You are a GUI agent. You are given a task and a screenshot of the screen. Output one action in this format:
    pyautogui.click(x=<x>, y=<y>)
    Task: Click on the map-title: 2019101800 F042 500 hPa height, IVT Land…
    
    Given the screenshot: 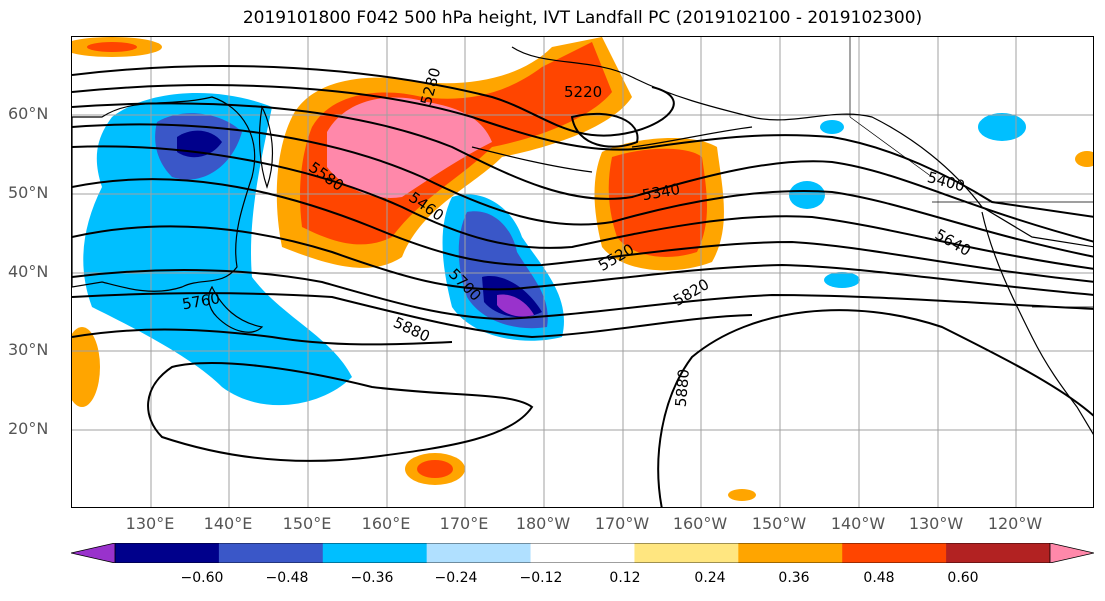 What is the action you would take?
    pyautogui.click(x=582, y=18)
    